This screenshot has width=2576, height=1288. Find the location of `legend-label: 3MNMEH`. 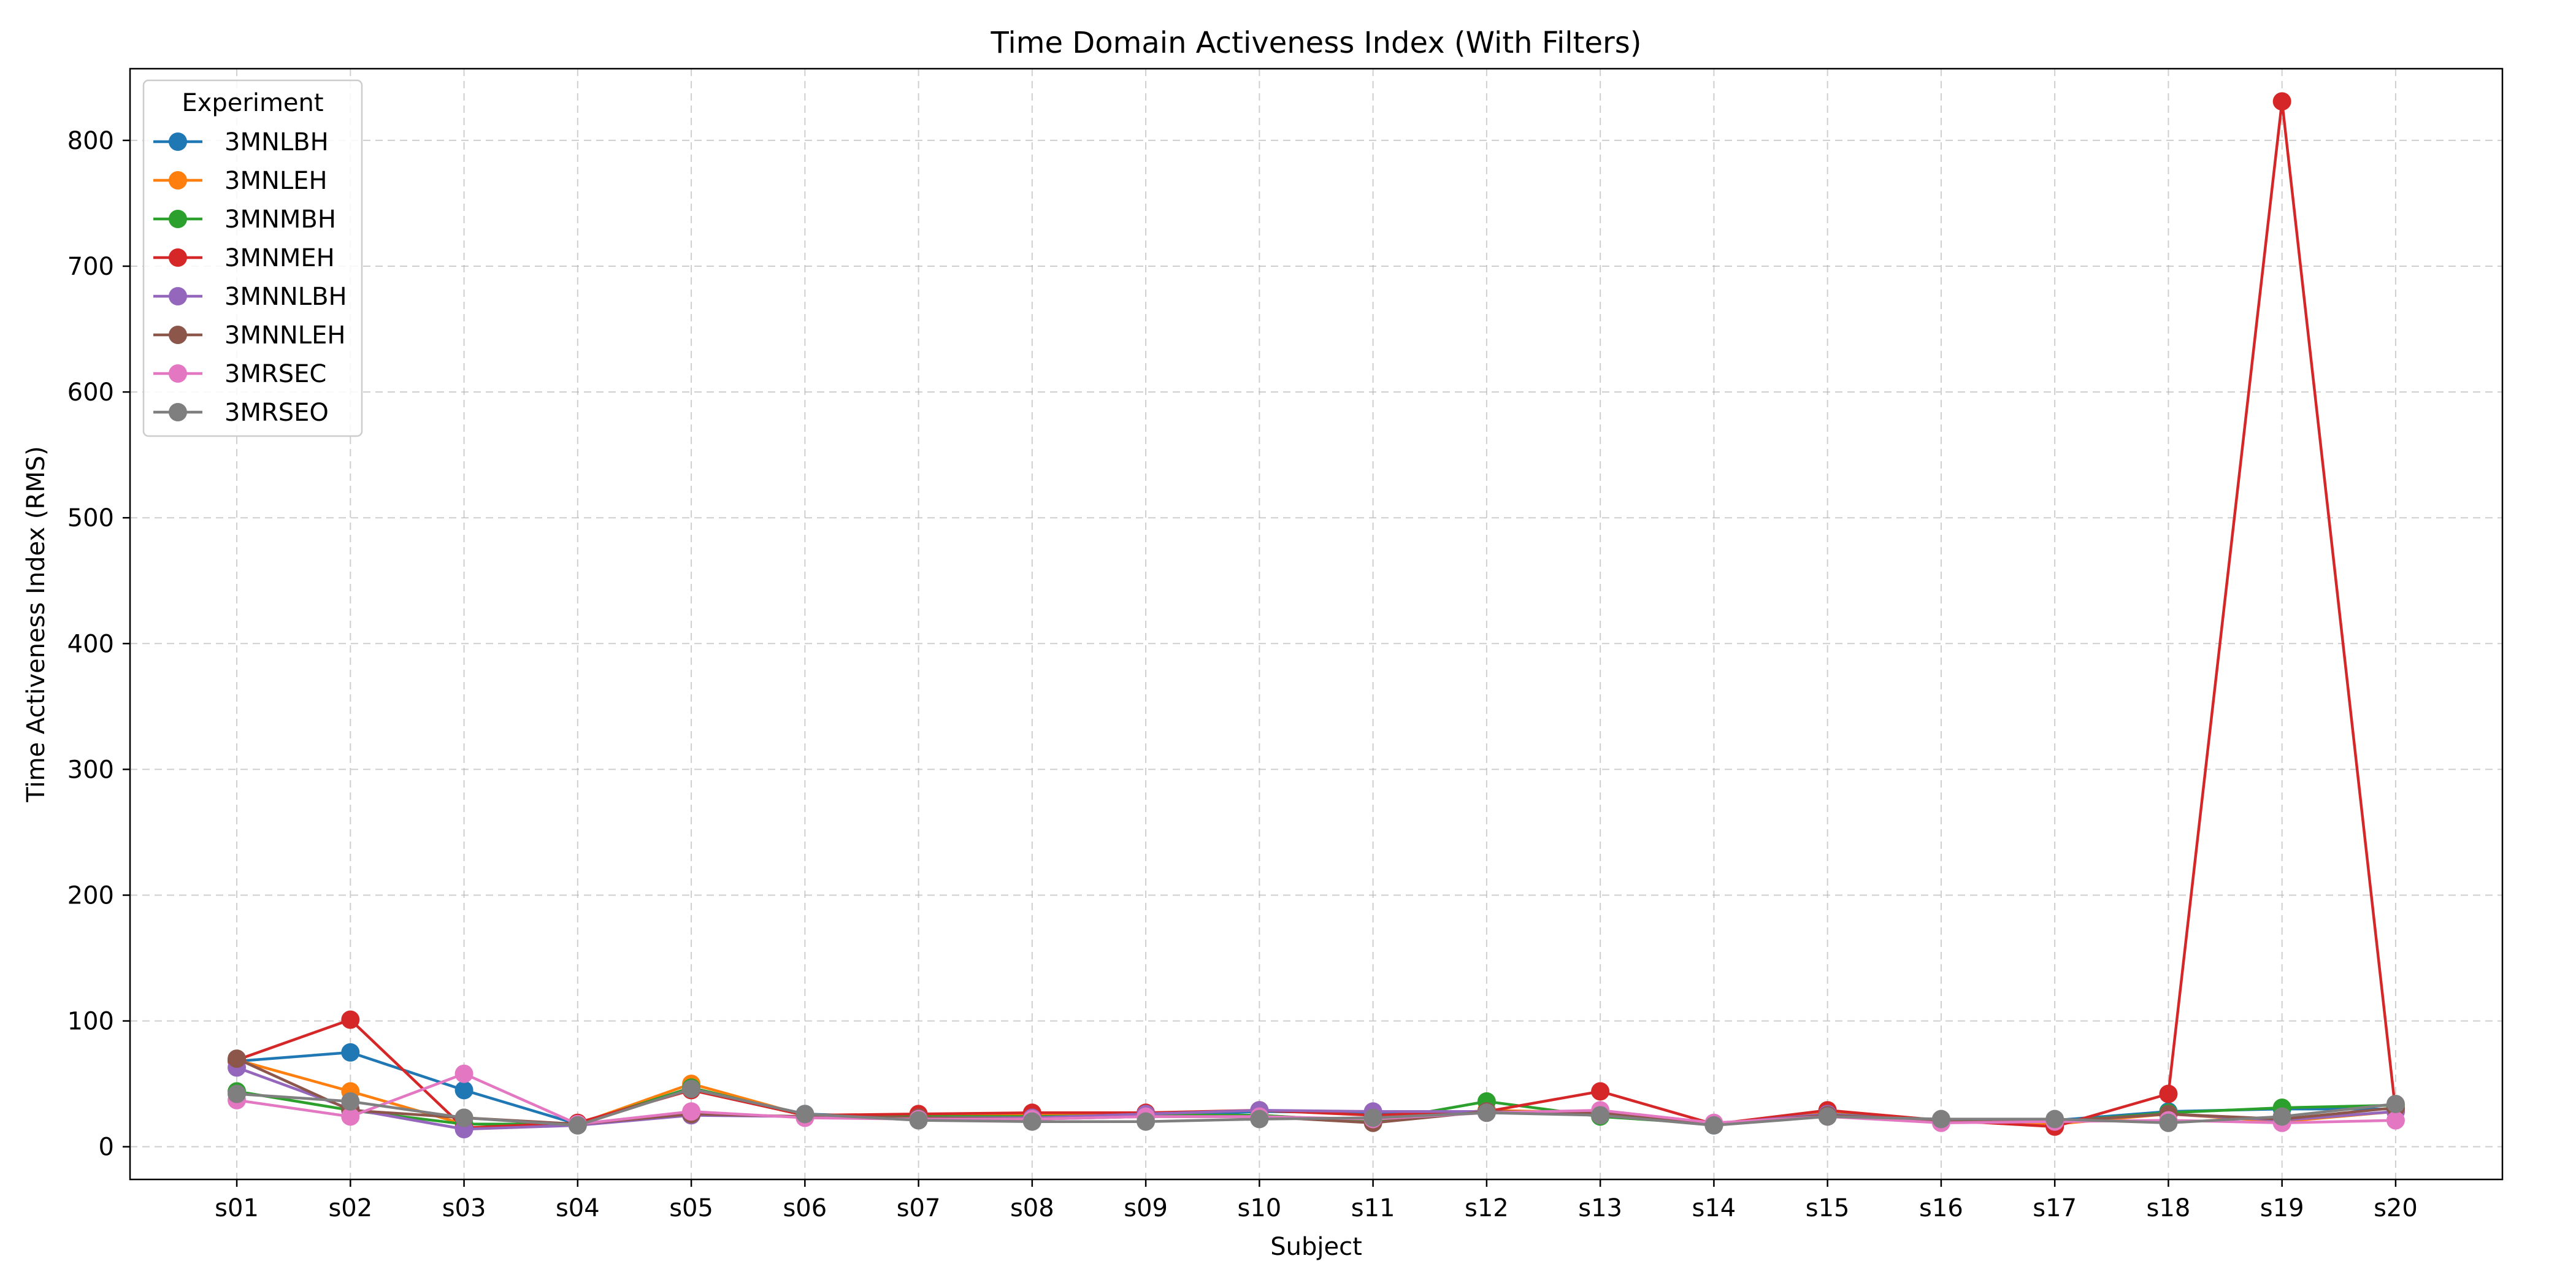

legend-label: 3MNMEH is located at coordinates (279, 258).